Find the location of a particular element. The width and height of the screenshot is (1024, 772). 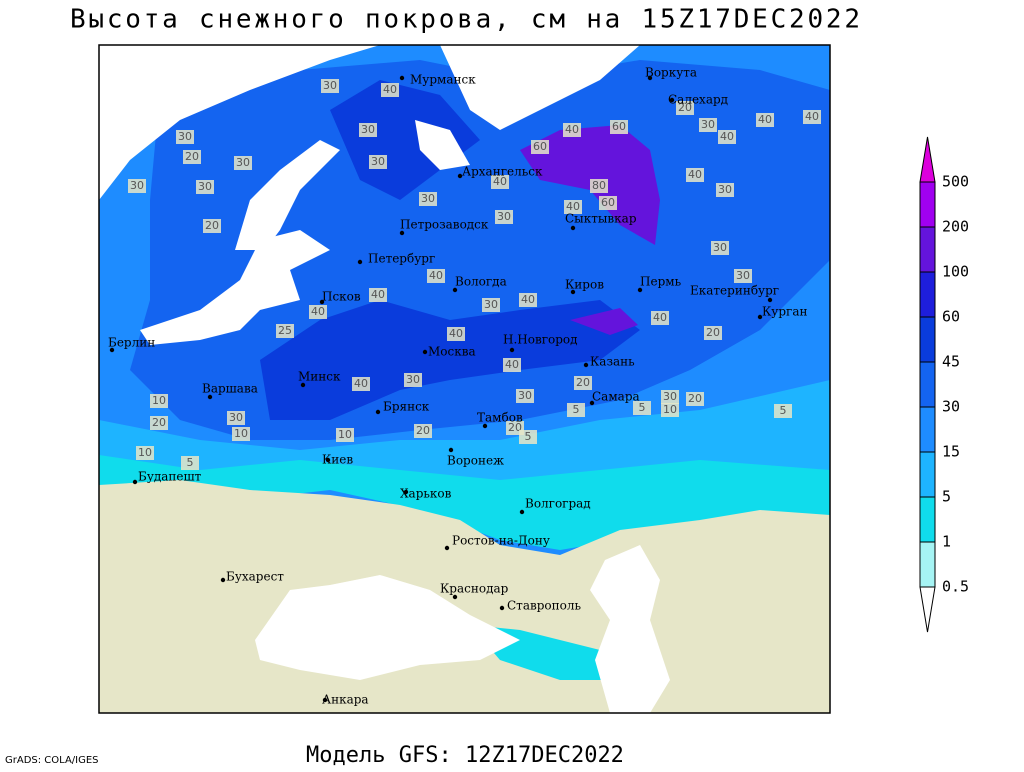

city-label: Брянск is located at coordinates (406, 407).